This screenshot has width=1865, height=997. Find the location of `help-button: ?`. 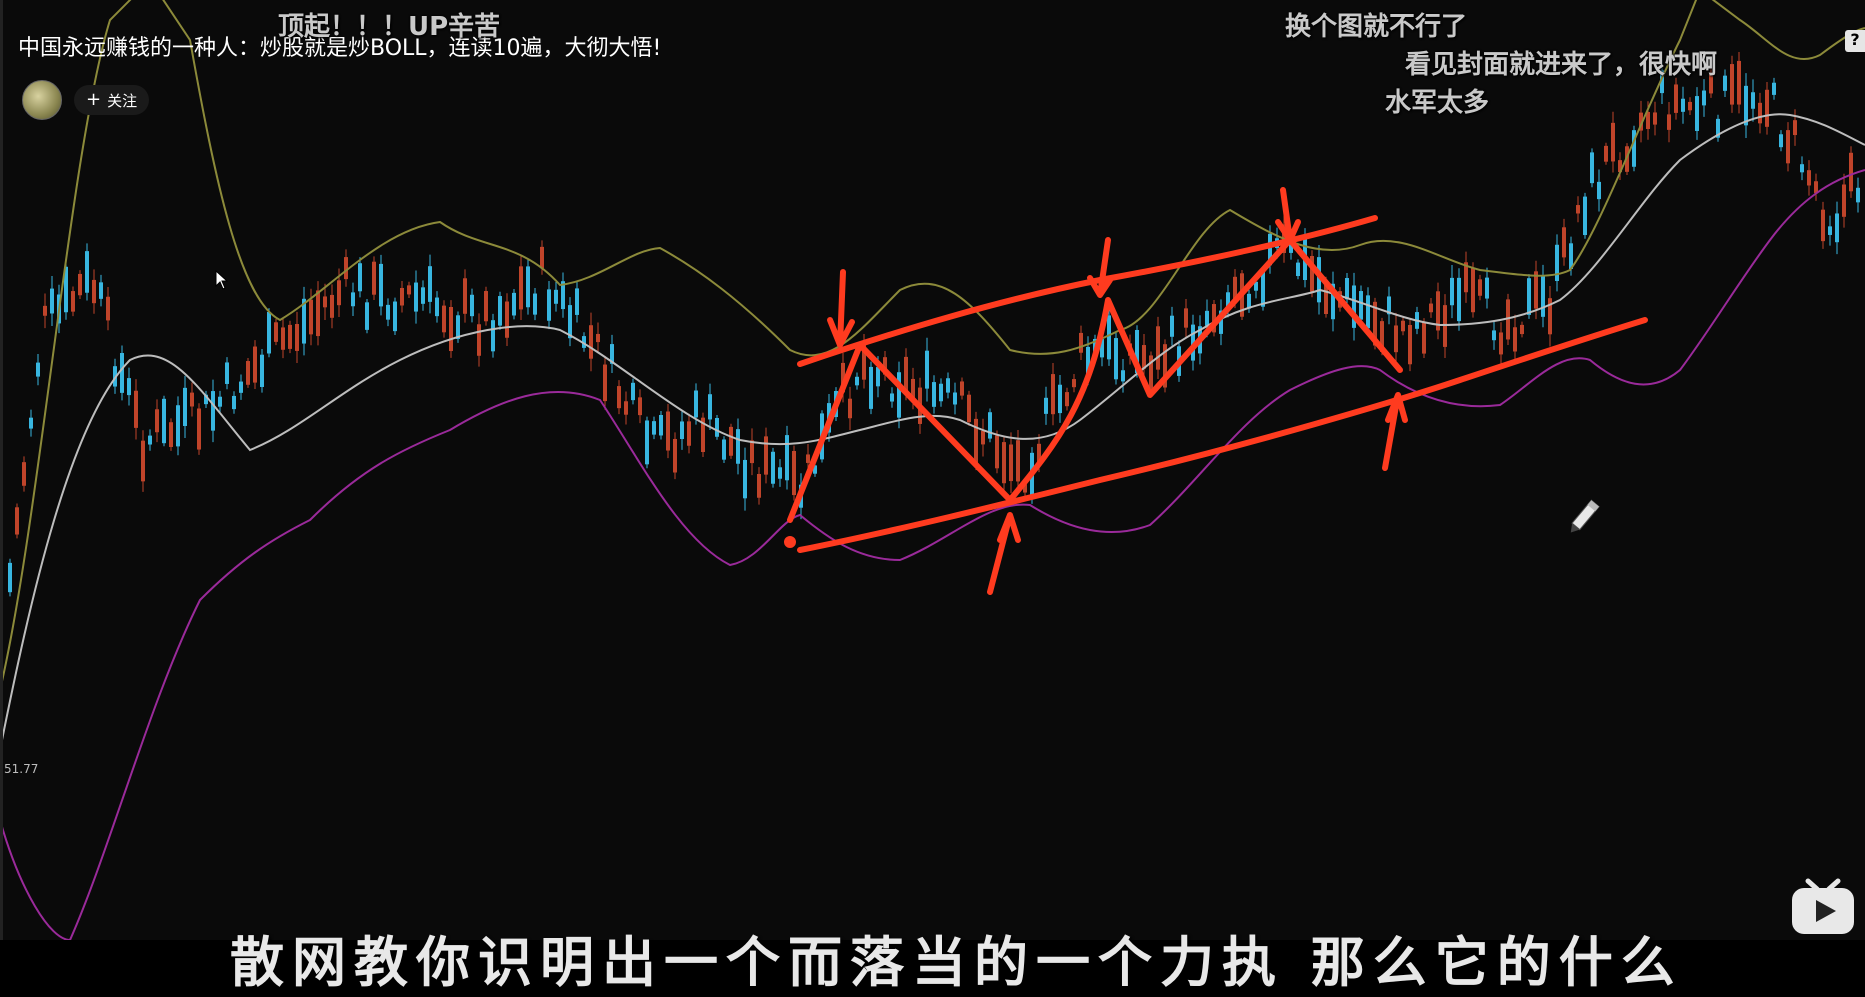

help-button: ? is located at coordinates (1855, 41).